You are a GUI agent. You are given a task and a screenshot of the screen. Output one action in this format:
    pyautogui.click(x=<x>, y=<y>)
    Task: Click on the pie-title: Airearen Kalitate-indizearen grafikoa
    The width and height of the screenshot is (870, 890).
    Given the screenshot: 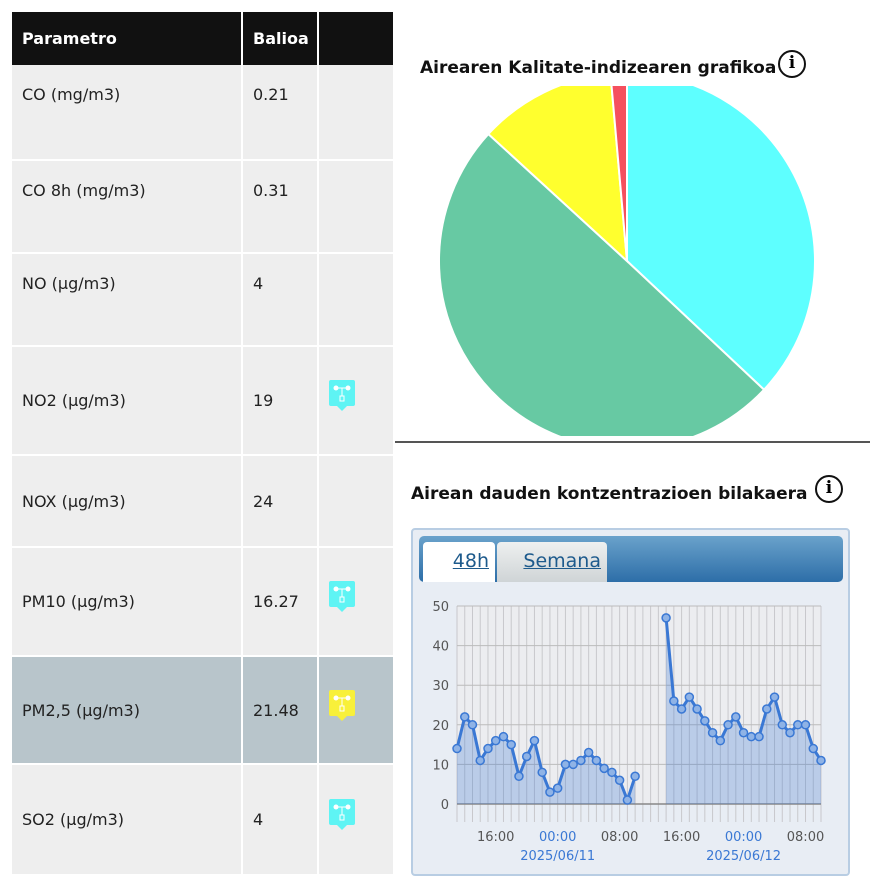 What is the action you would take?
    pyautogui.click(x=598, y=68)
    